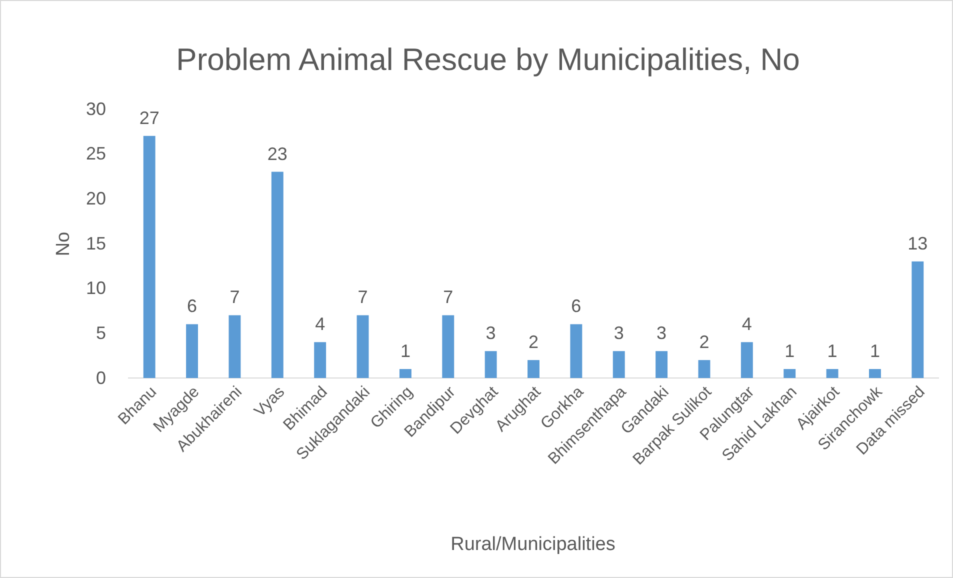  I want to click on x-axis-title: Rural/Municipalities, so click(533, 544).